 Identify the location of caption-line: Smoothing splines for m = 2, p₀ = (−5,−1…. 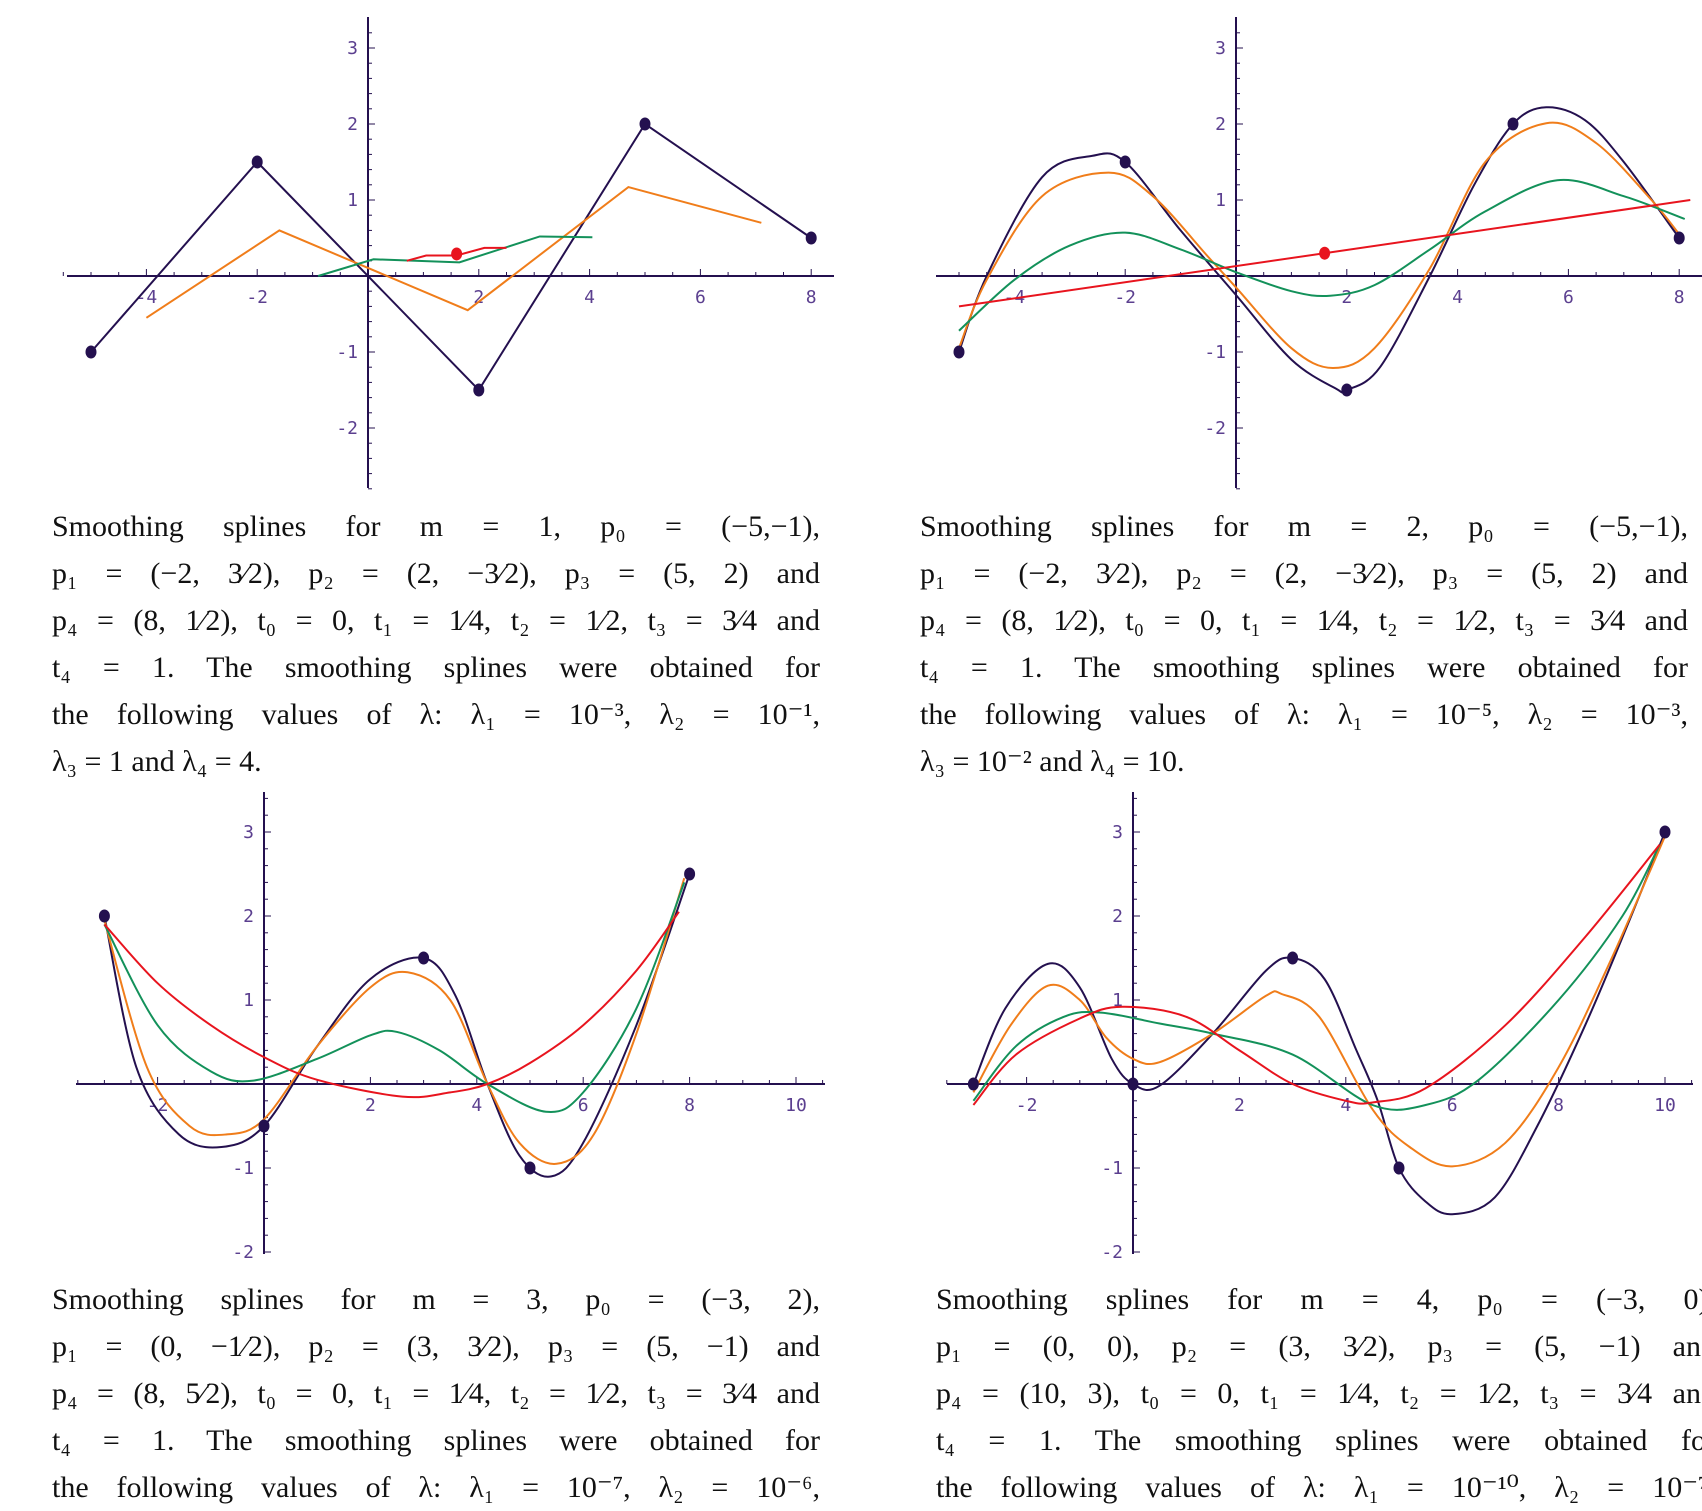
(1304, 526).